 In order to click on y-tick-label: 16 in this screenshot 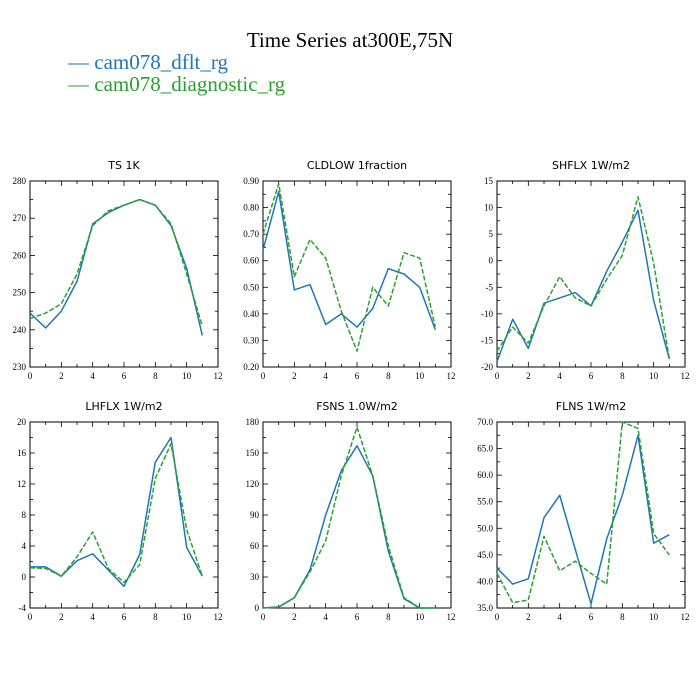, I will do `click(22, 453)`.